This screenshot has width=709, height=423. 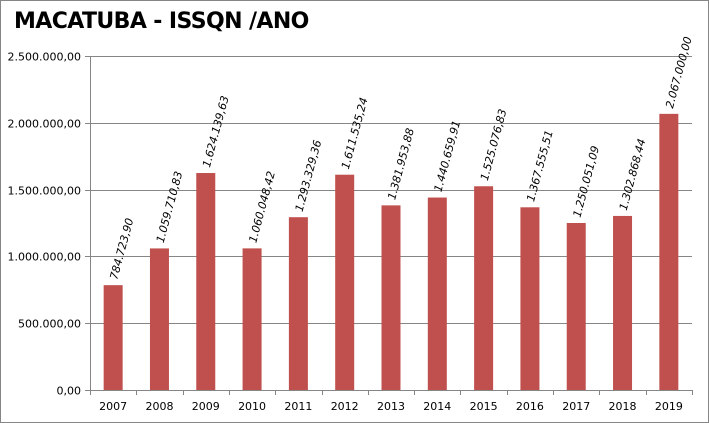 What do you see at coordinates (113, 406) in the screenshot?
I see `x-tick-label: 2007` at bounding box center [113, 406].